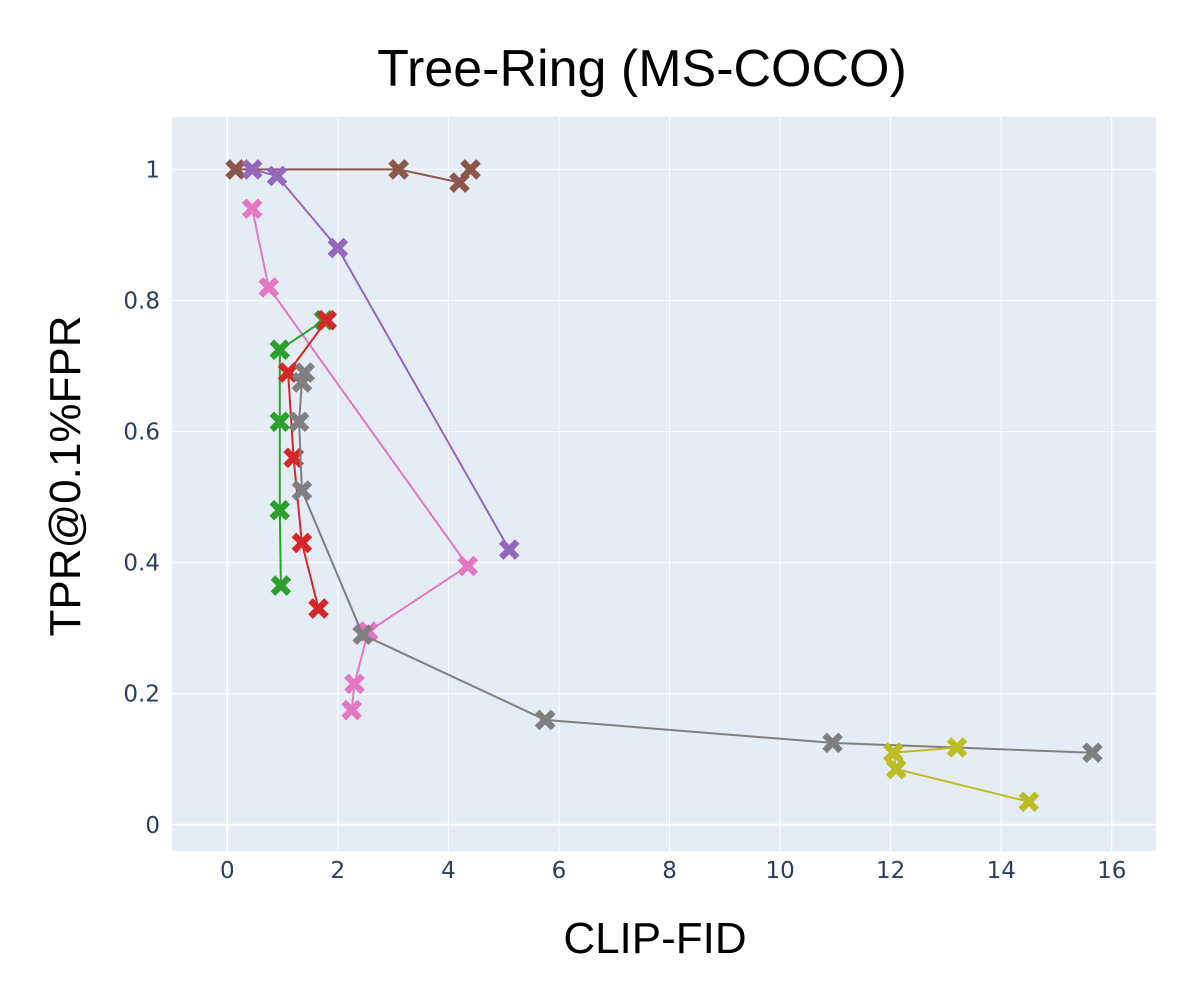 Image resolution: width=1178 pixels, height=1007 pixels. I want to click on y-tick-label: 0.4, so click(141, 564).